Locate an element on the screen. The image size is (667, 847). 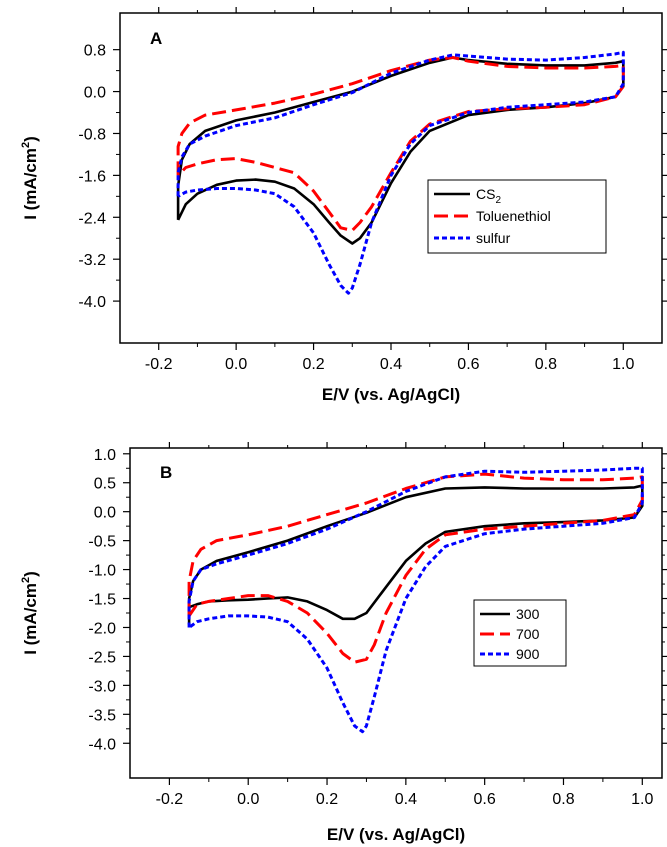
y-tick-label: -3.0 is located at coordinates (102, 686).